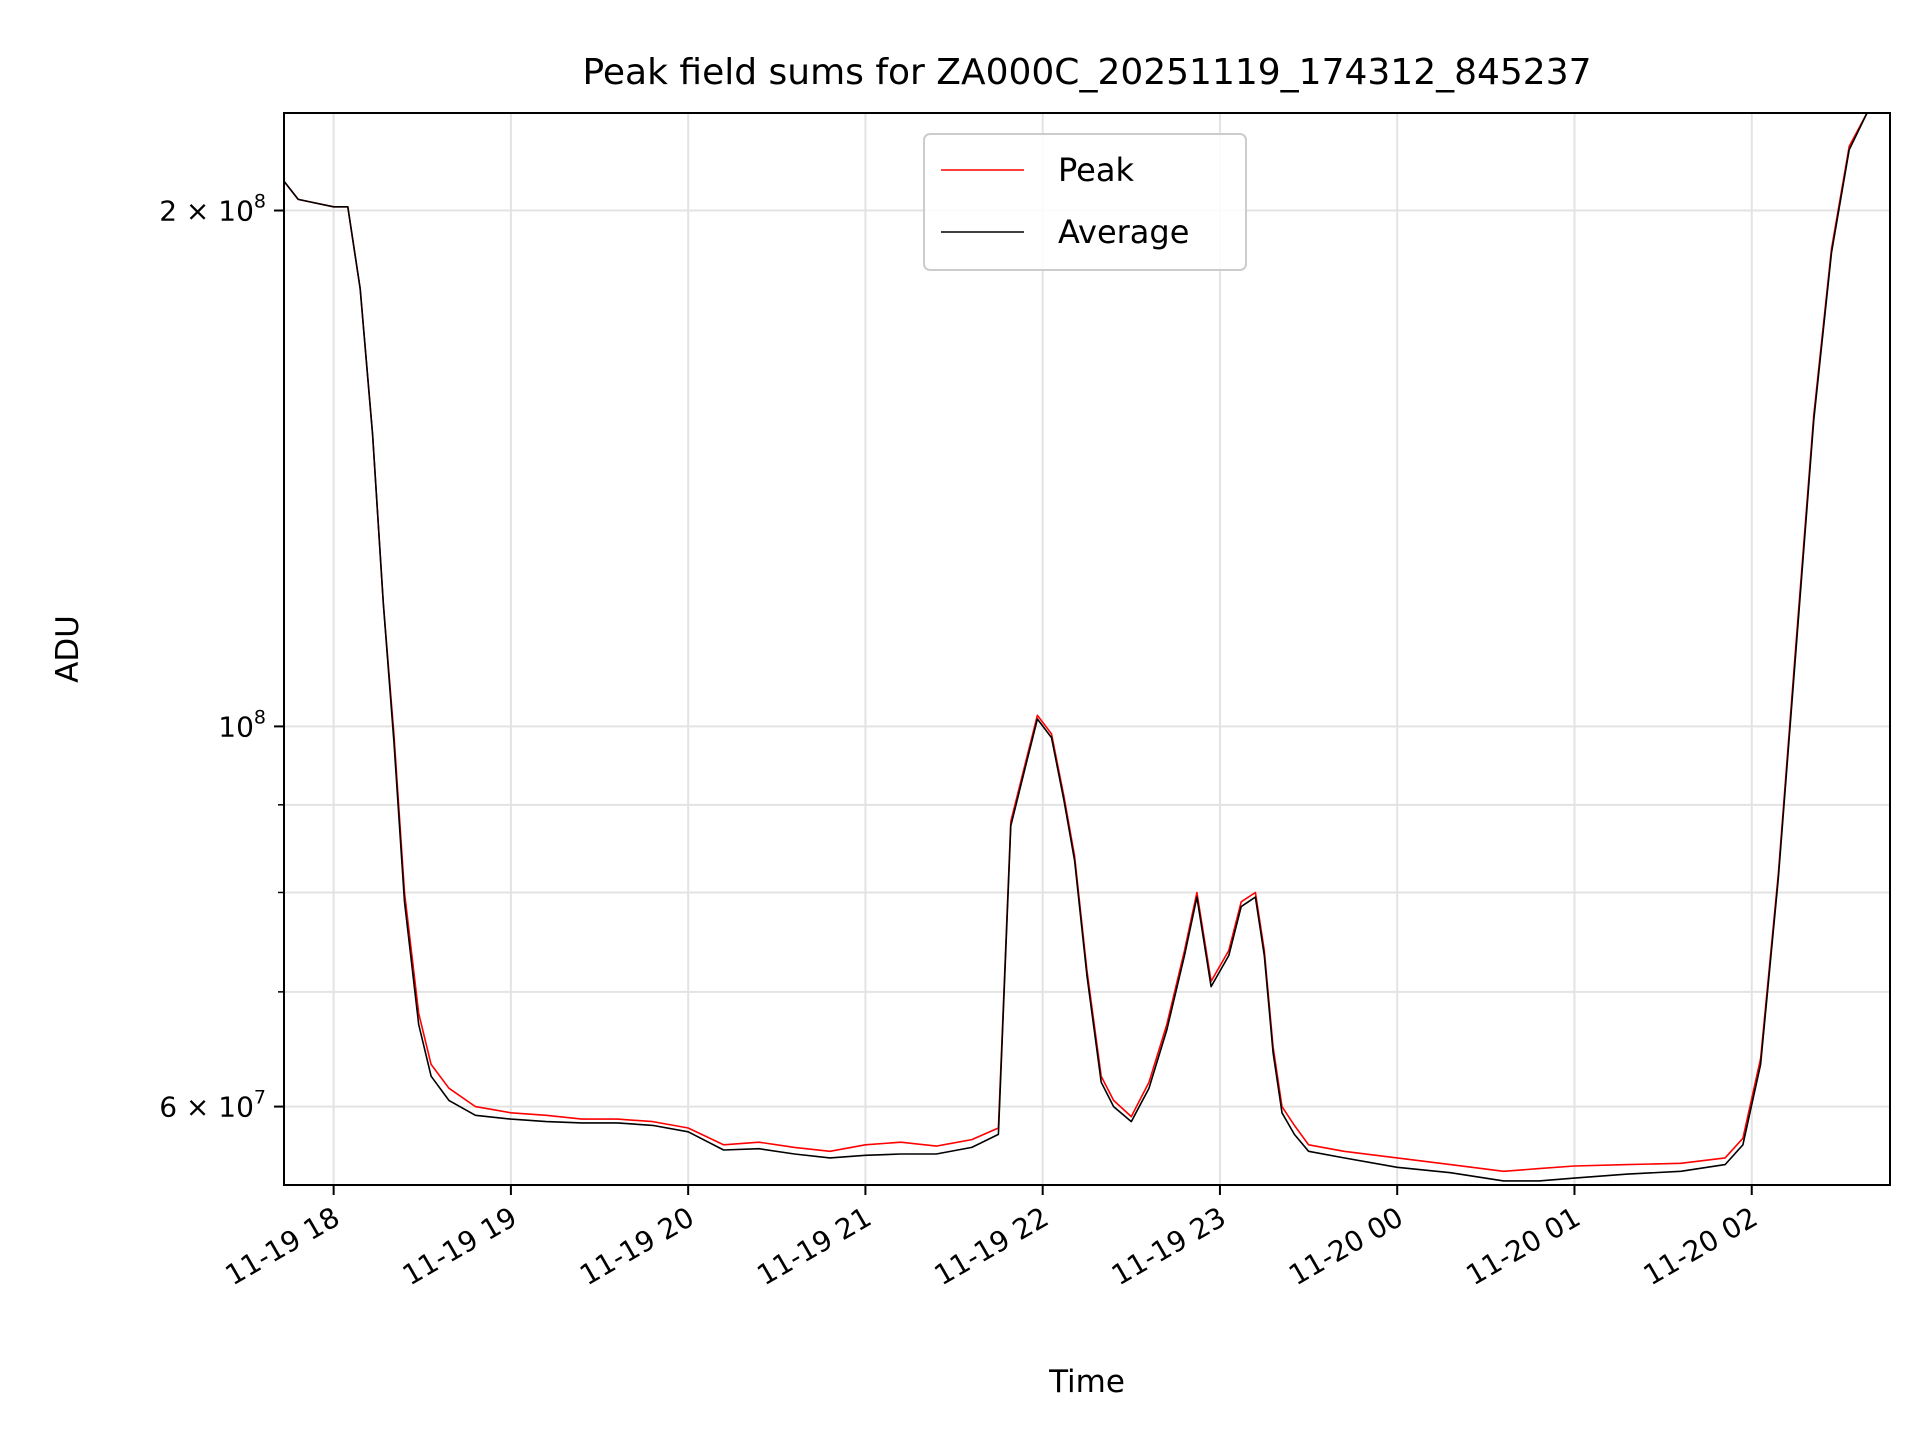 This screenshot has width=1920, height=1440. What do you see at coordinates (1096, 170) in the screenshot?
I see `legend-label-peak: Peak` at bounding box center [1096, 170].